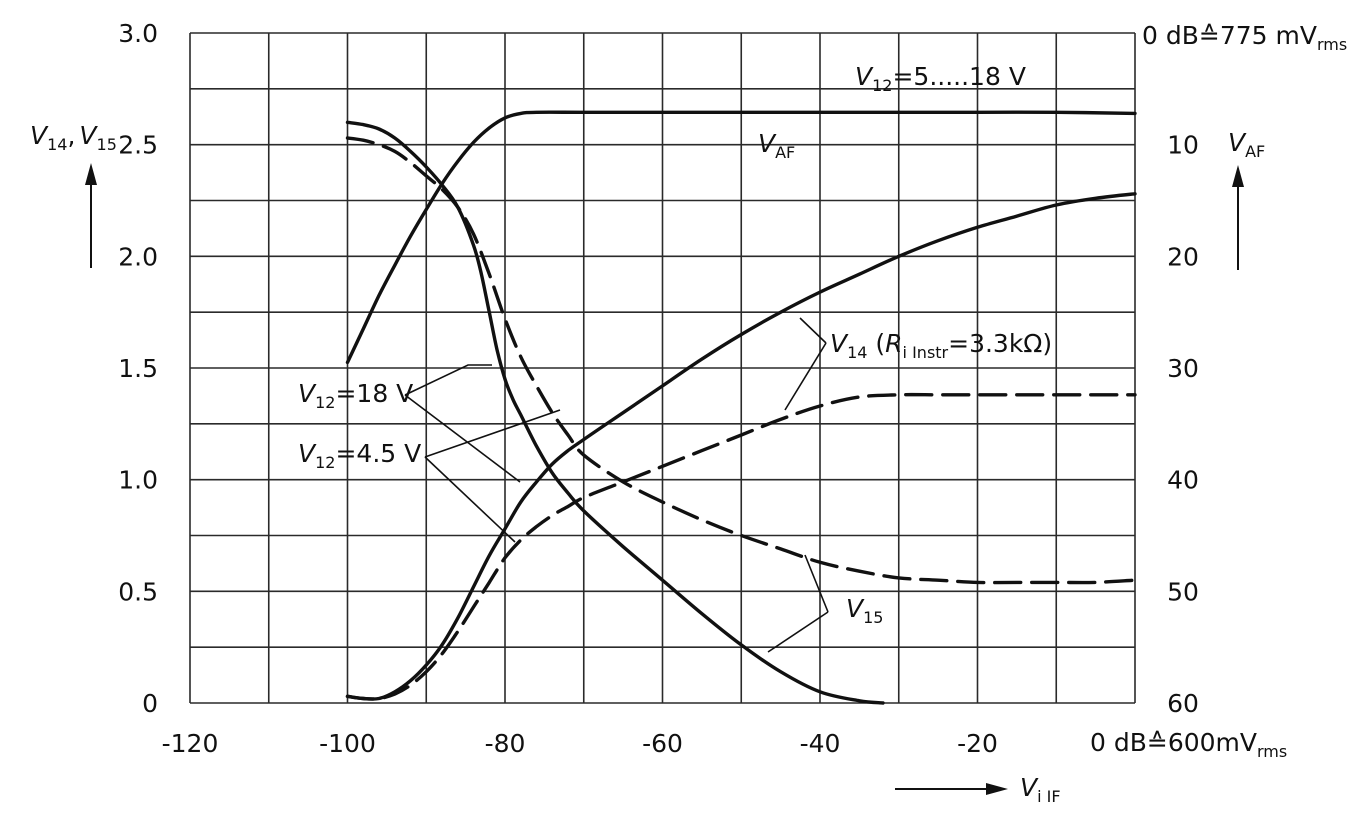  What do you see at coordinates (138, 33) in the screenshot?
I see `y-left-tick-label: 3.0` at bounding box center [138, 33].